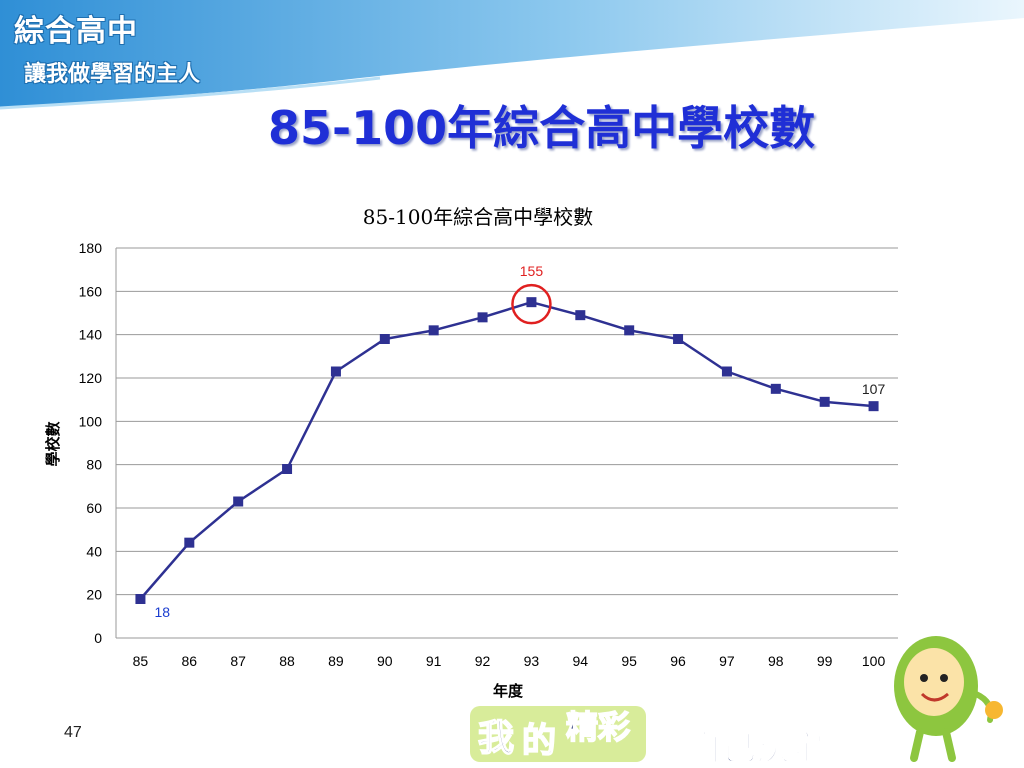  What do you see at coordinates (91, 421) in the screenshot?
I see `y-tick-label: 100` at bounding box center [91, 421].